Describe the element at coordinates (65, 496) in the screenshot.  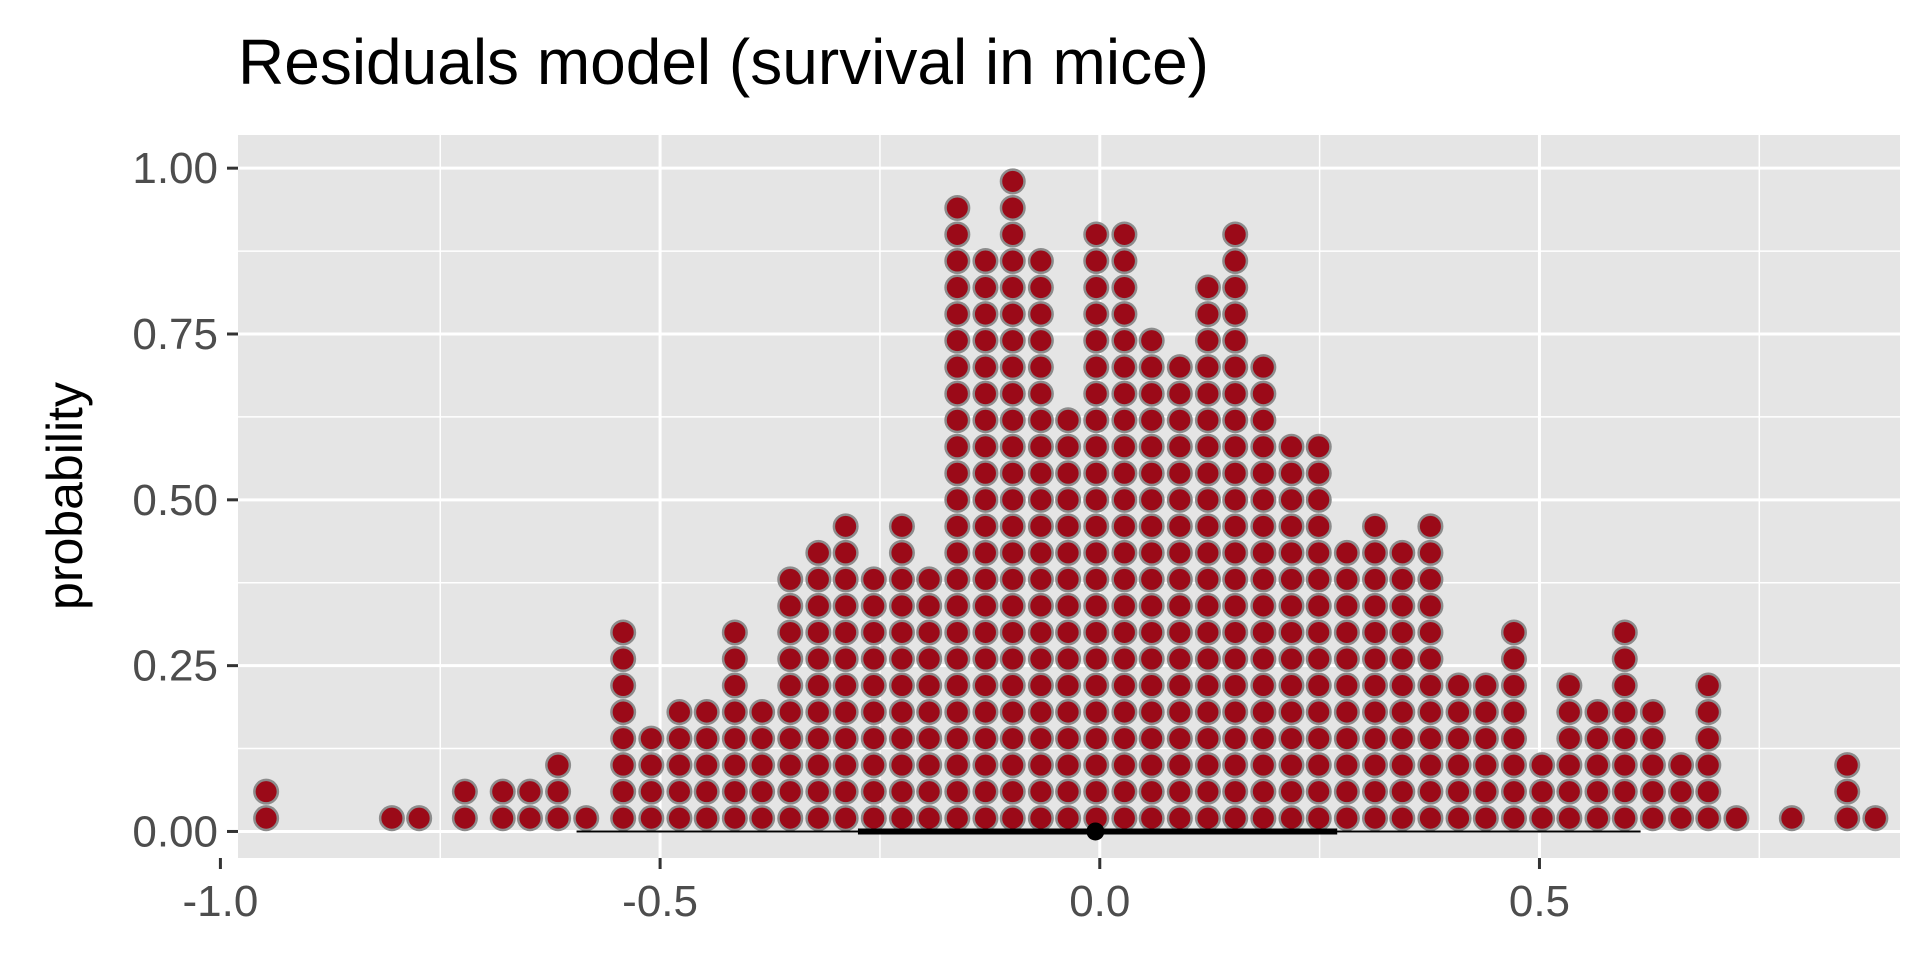
I see `y-axis-title: probability` at that location.